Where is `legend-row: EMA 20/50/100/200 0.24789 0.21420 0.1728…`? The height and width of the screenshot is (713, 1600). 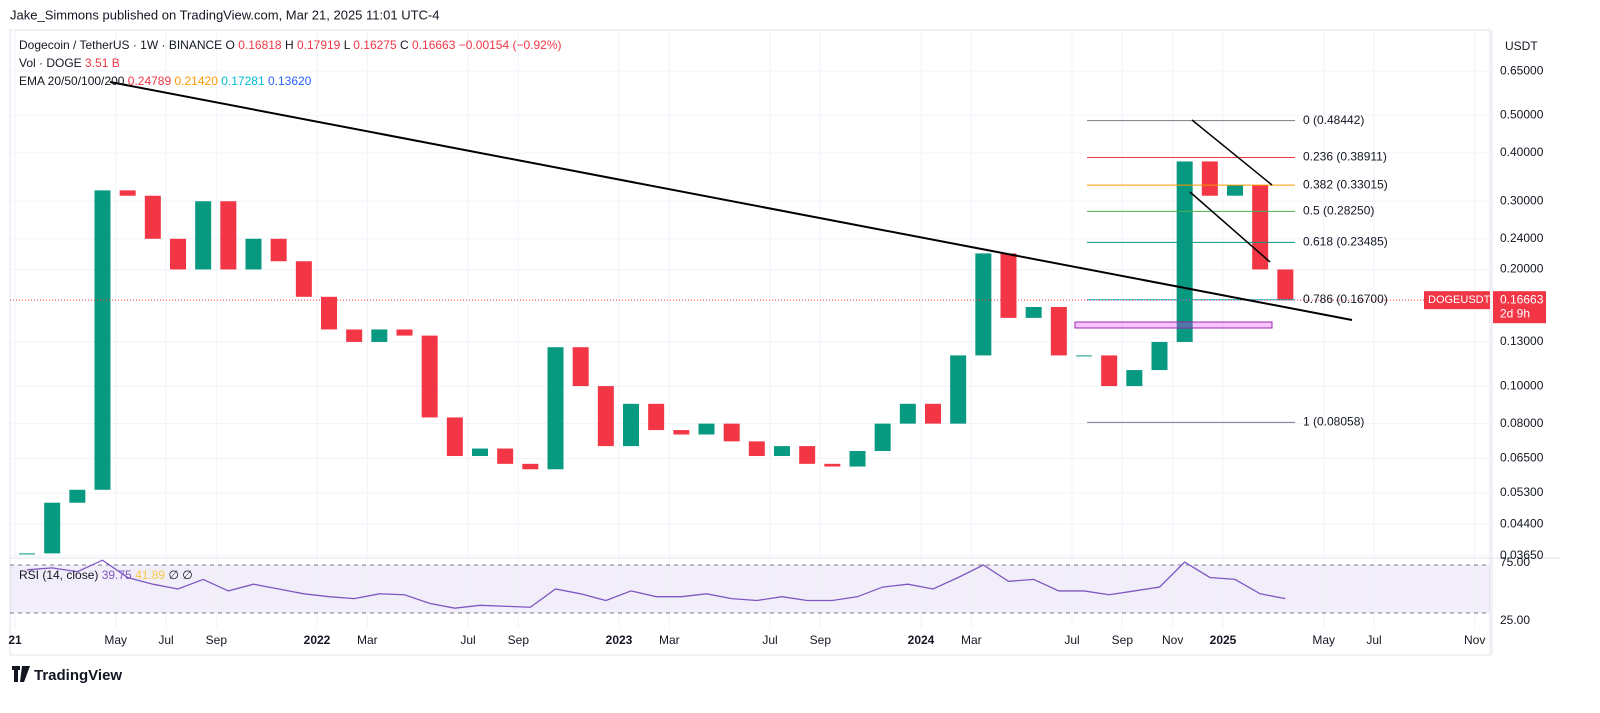 legend-row: EMA 20/50/100/200 0.24789 0.21420 0.1728… is located at coordinates (165, 81).